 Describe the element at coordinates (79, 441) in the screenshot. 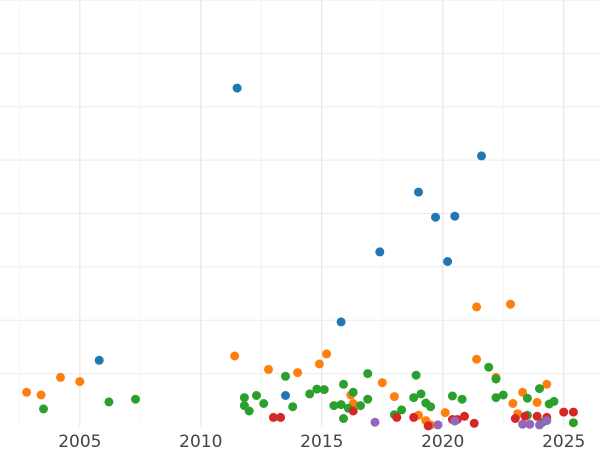

I see `x-tick-label: 2005` at that location.